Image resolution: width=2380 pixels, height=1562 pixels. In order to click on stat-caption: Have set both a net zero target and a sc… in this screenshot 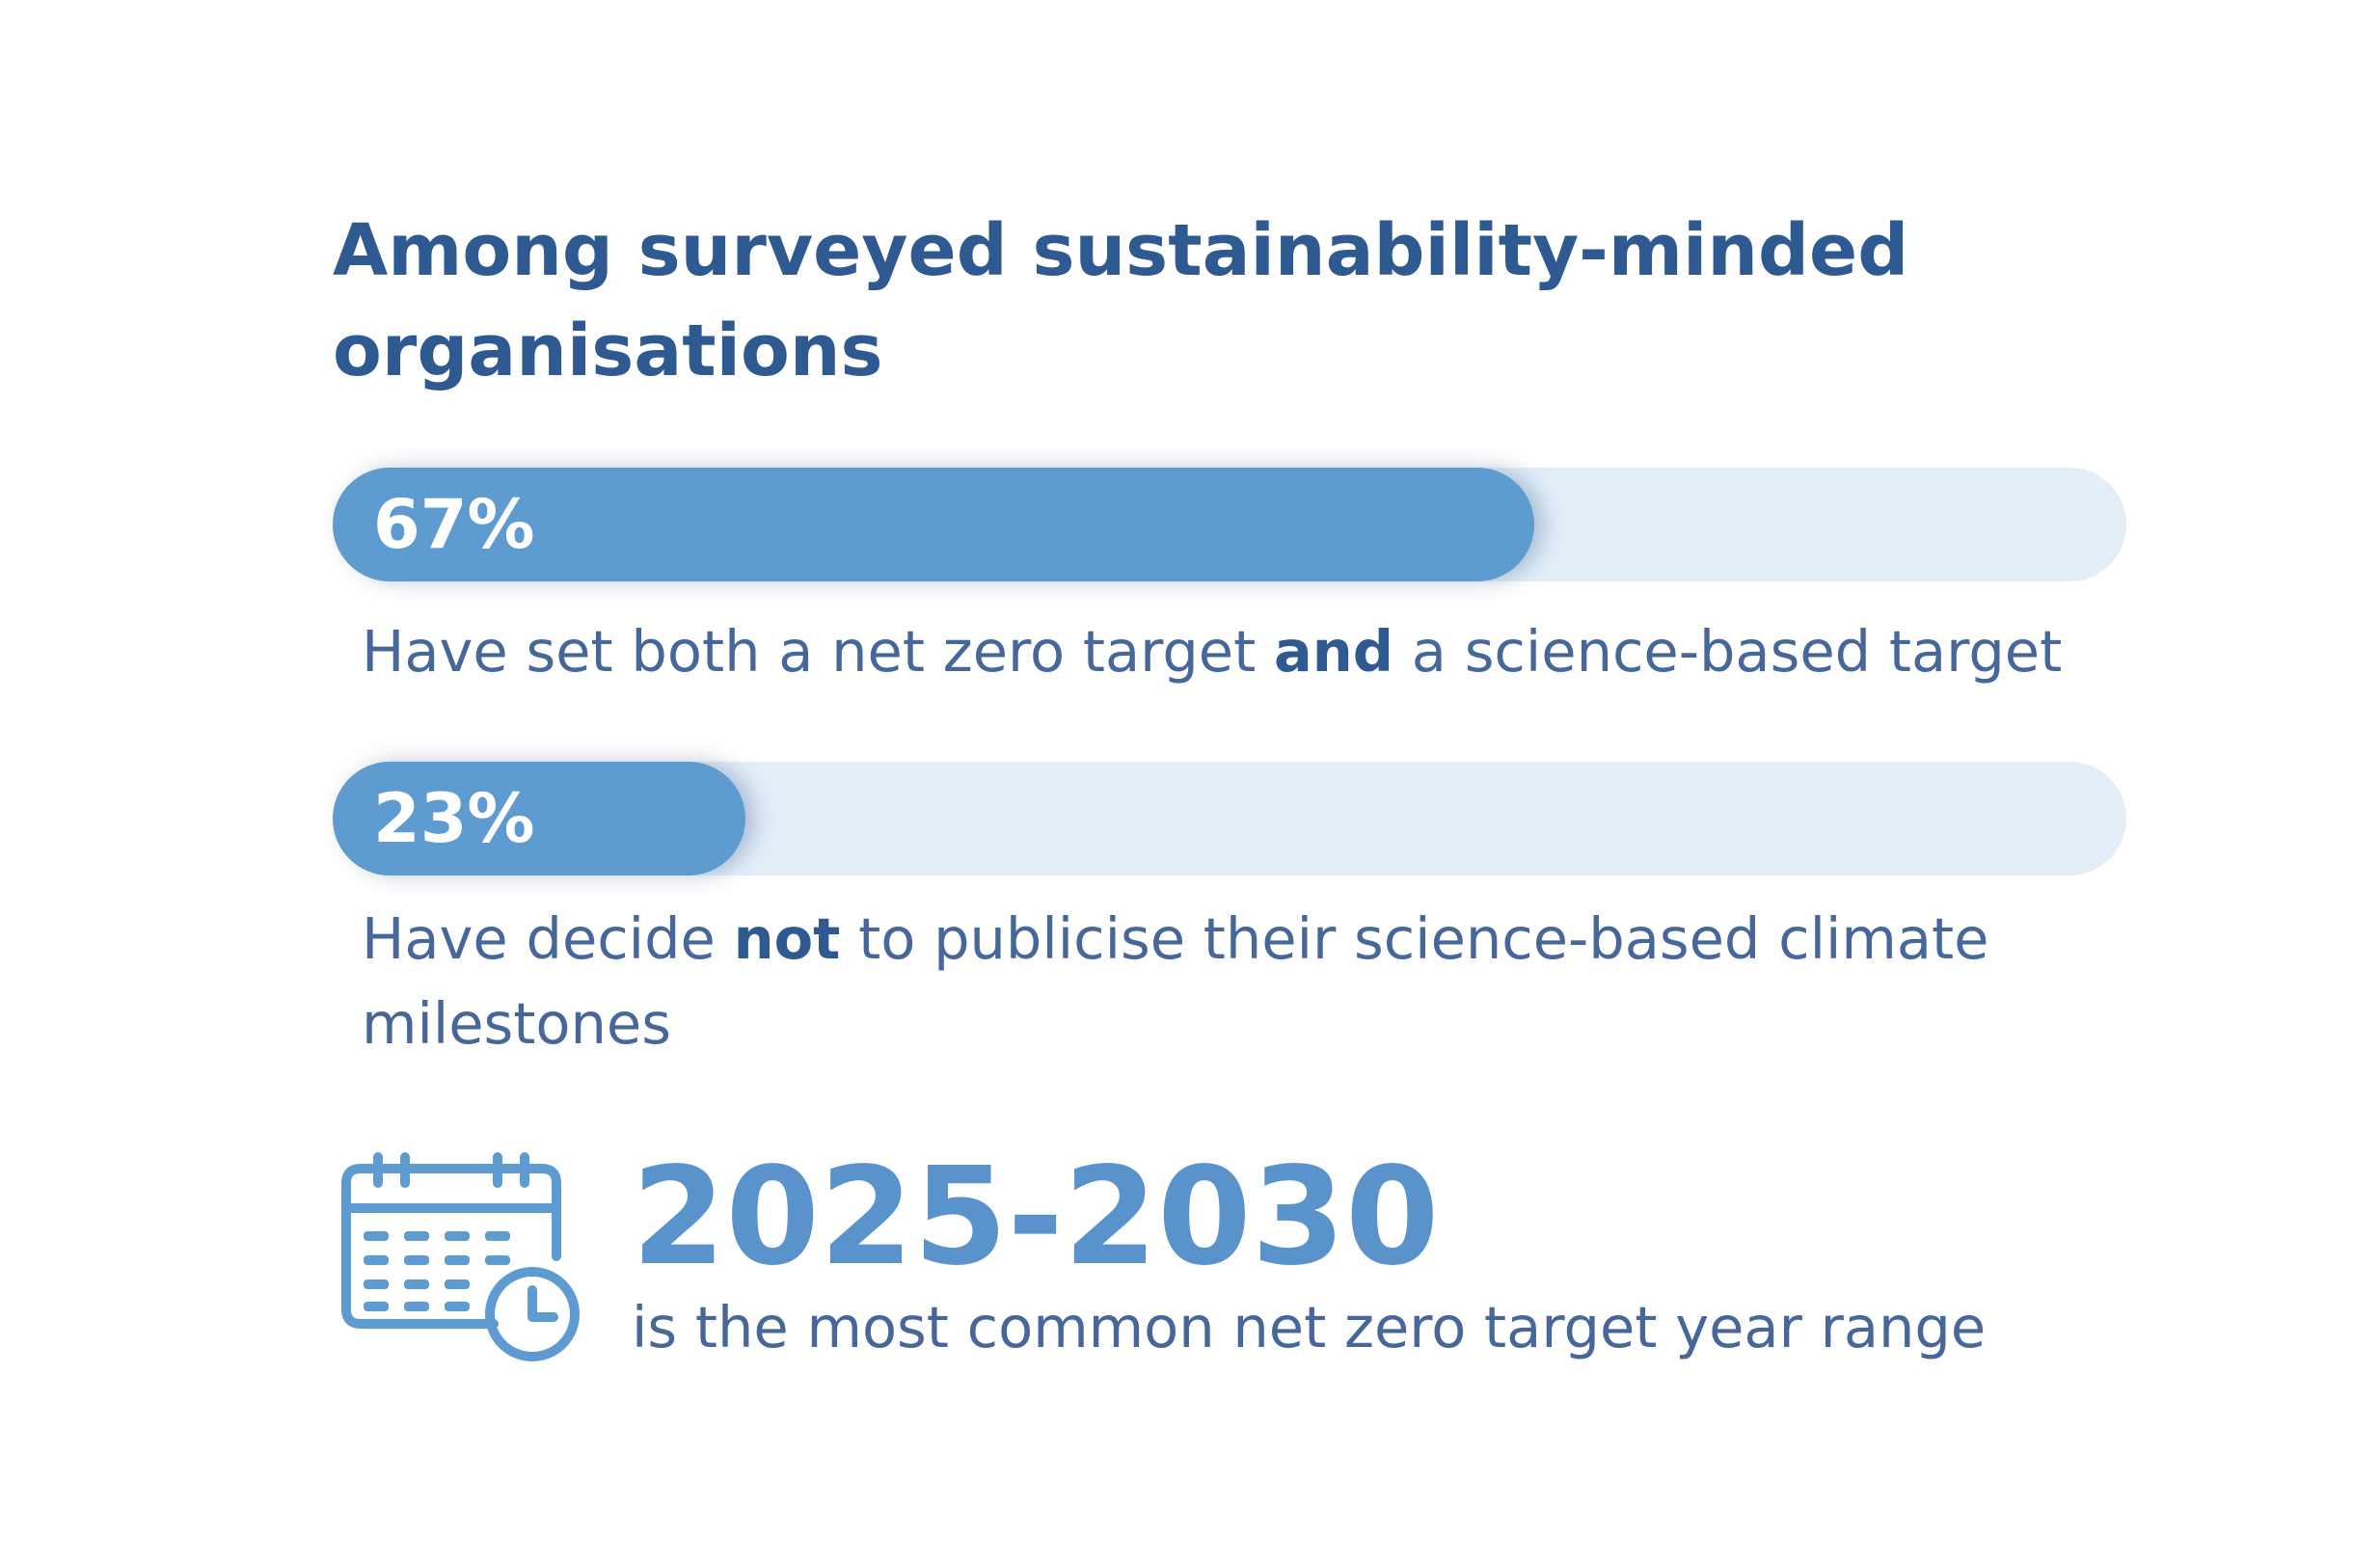, I will do `click(1230, 651)`.